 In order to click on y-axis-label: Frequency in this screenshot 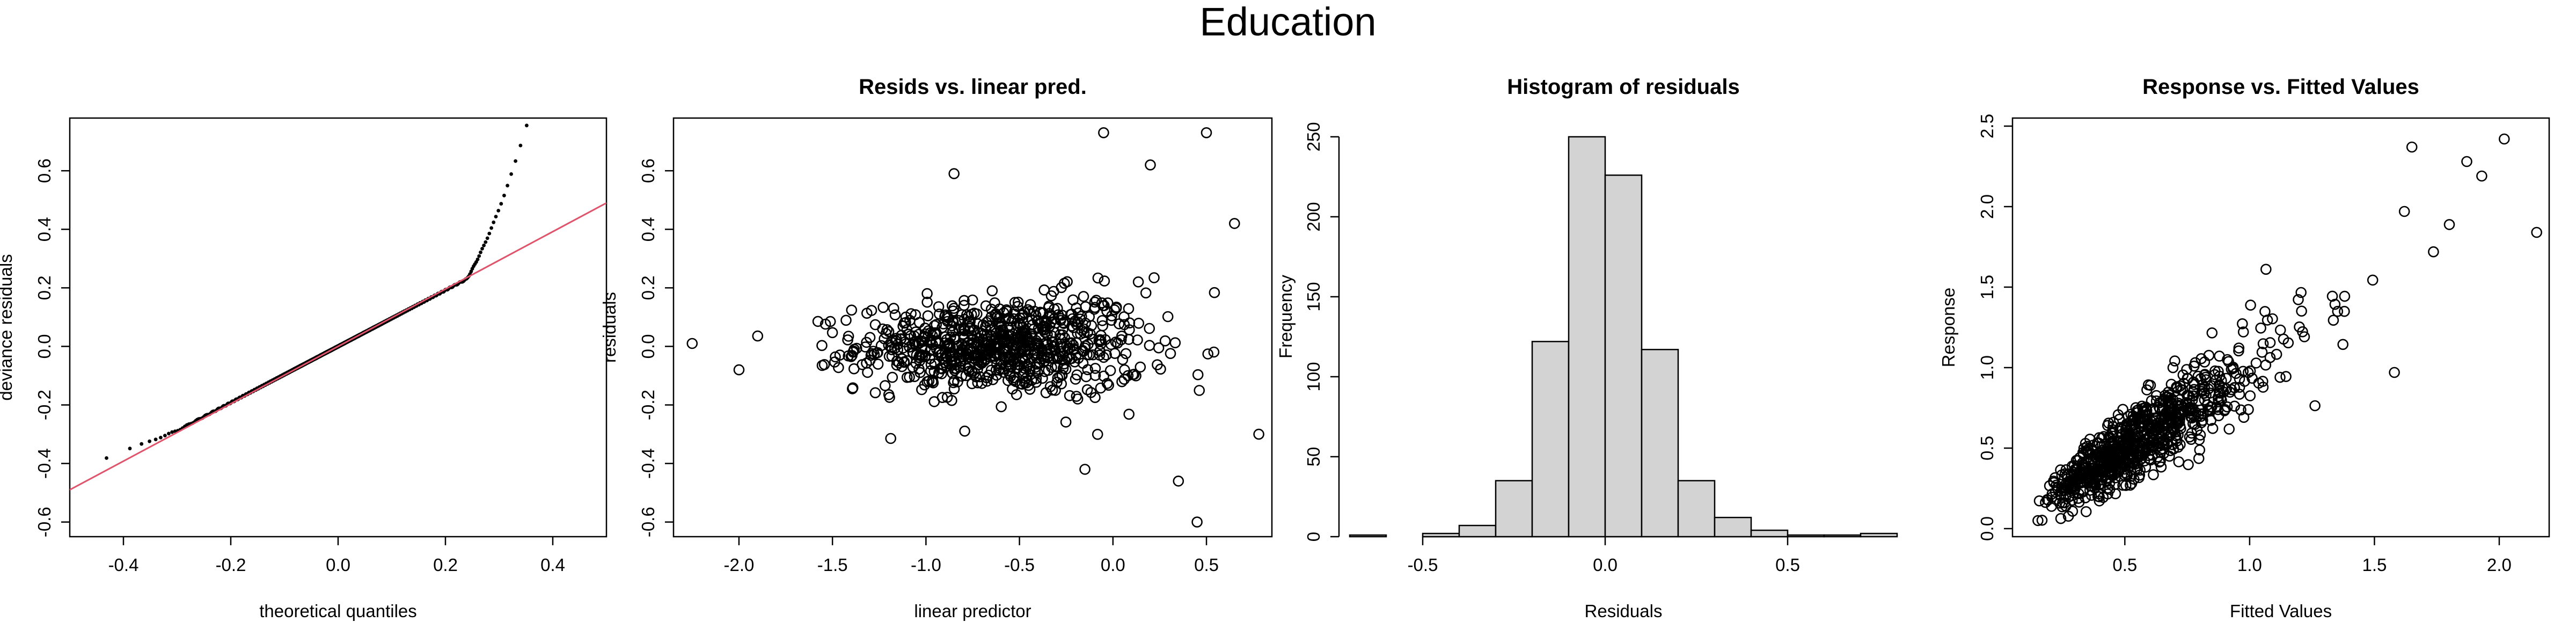, I will do `click(1286, 316)`.